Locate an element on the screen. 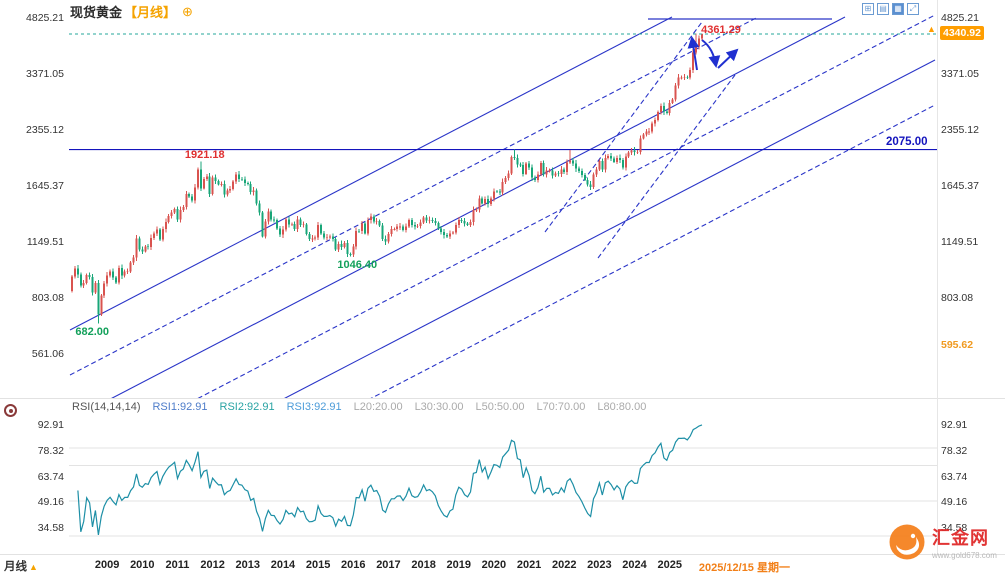 This screenshot has height=579, width=1005. price-up-arrow-icon: ▲ is located at coordinates (931, 29).